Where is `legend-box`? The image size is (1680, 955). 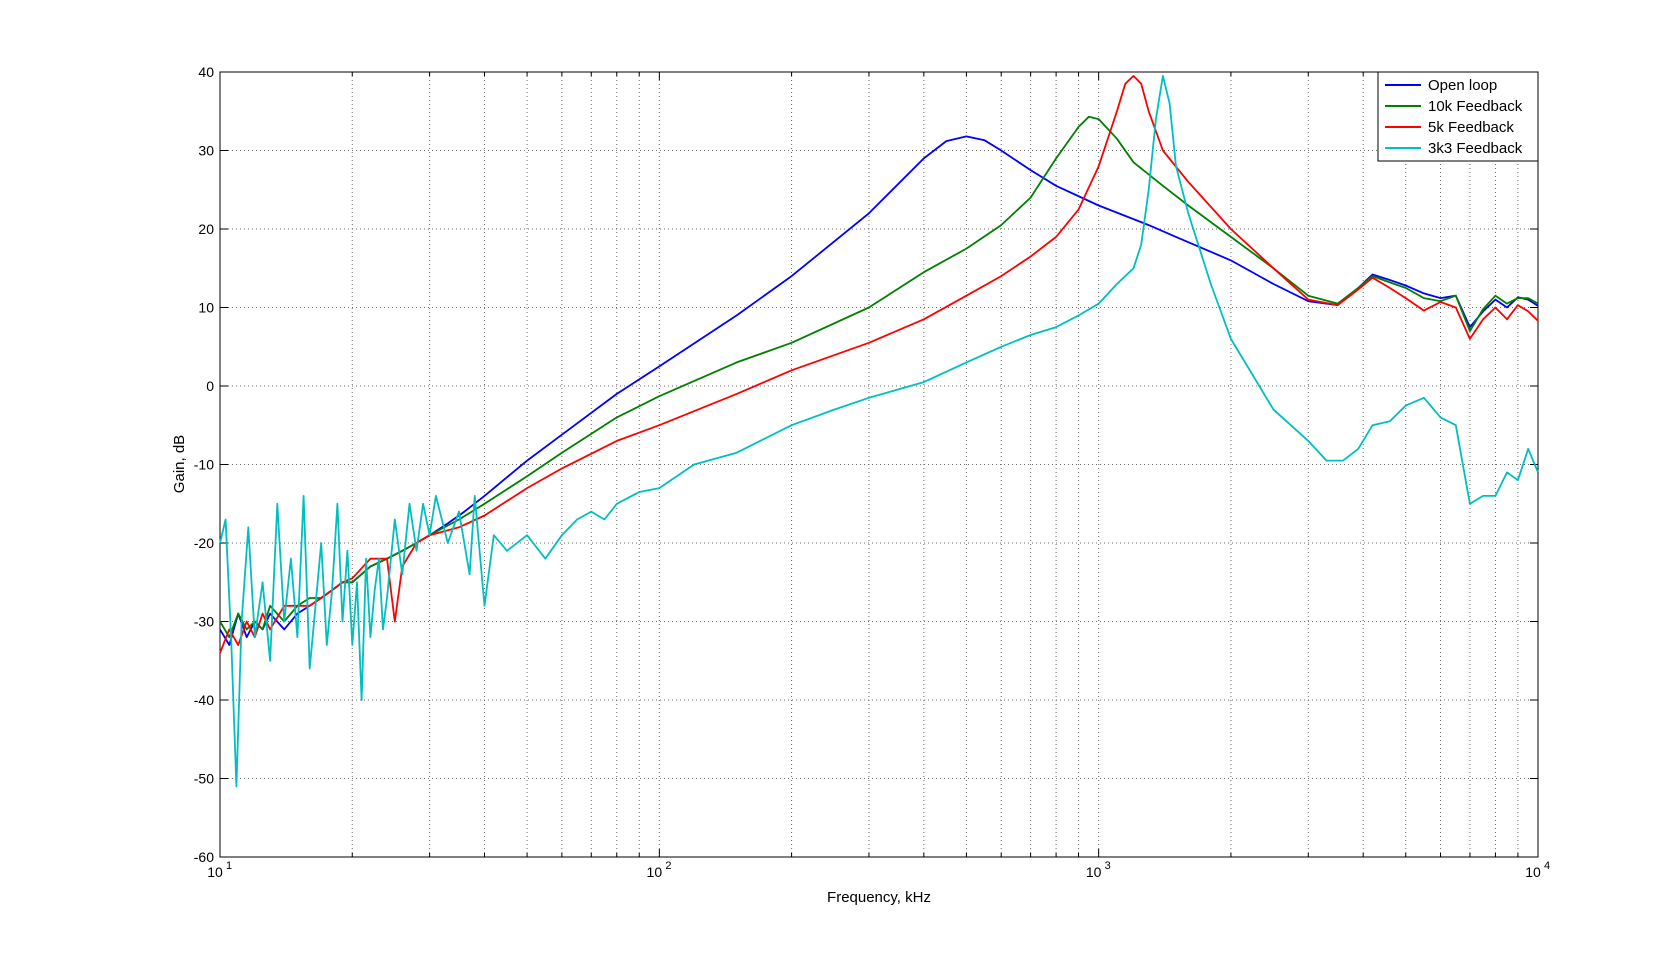 legend-box is located at coordinates (1458, 116).